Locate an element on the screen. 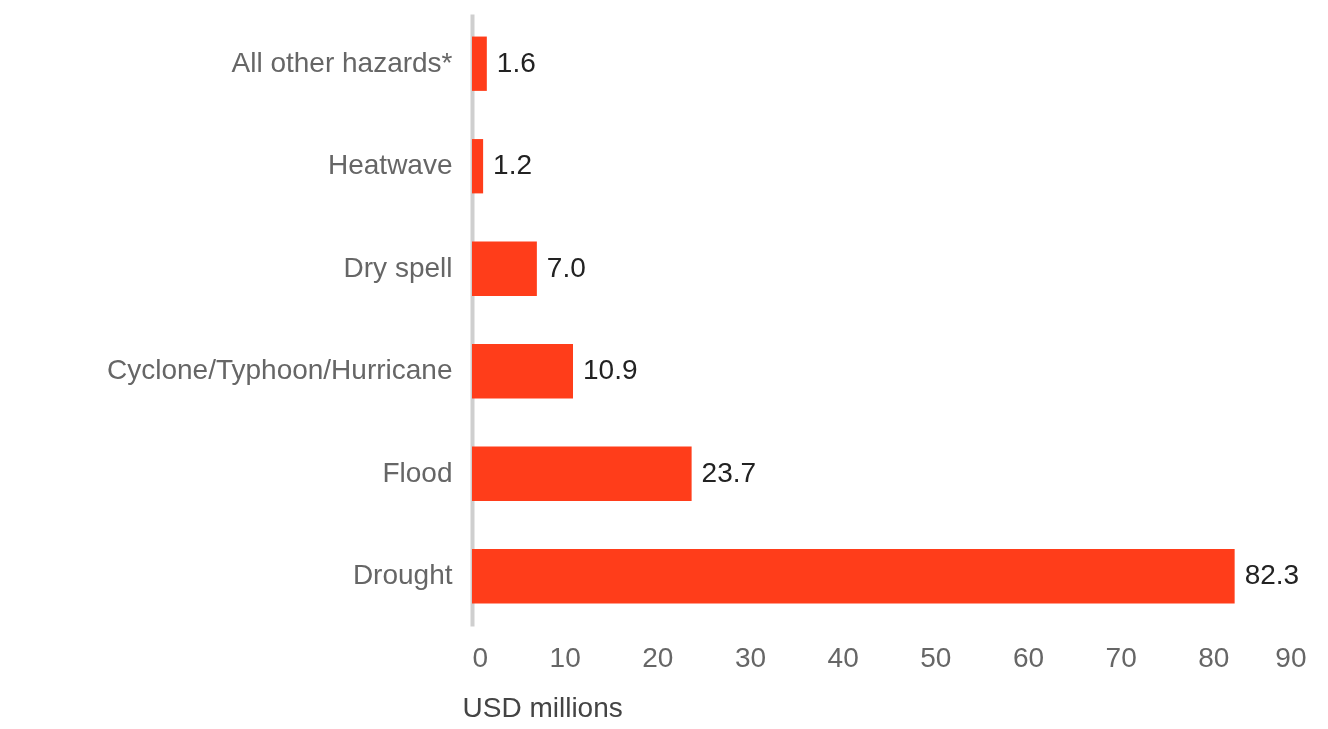 The width and height of the screenshot is (1328, 729). x-tick-label: 80 is located at coordinates (1214, 657).